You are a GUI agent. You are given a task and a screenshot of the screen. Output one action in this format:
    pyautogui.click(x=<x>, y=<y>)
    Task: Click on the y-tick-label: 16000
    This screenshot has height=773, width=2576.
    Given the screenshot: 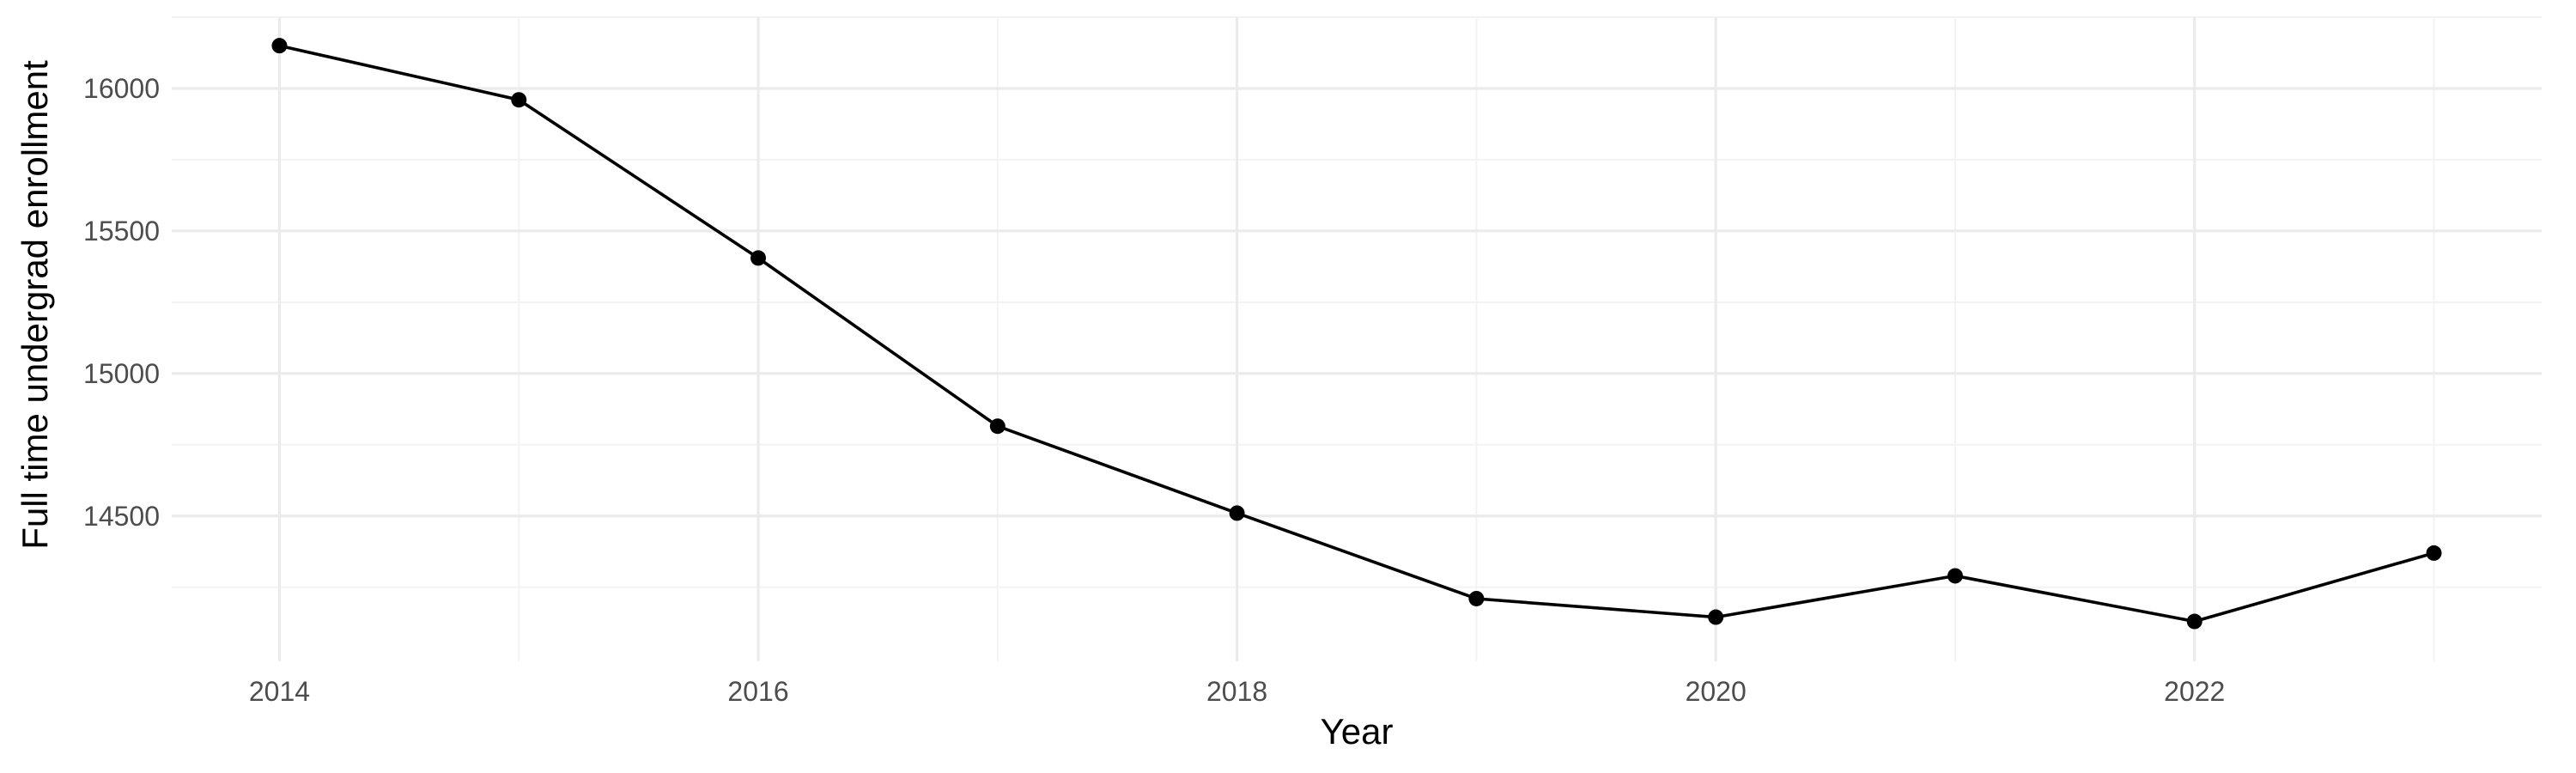 What is the action you would take?
    pyautogui.click(x=122, y=88)
    